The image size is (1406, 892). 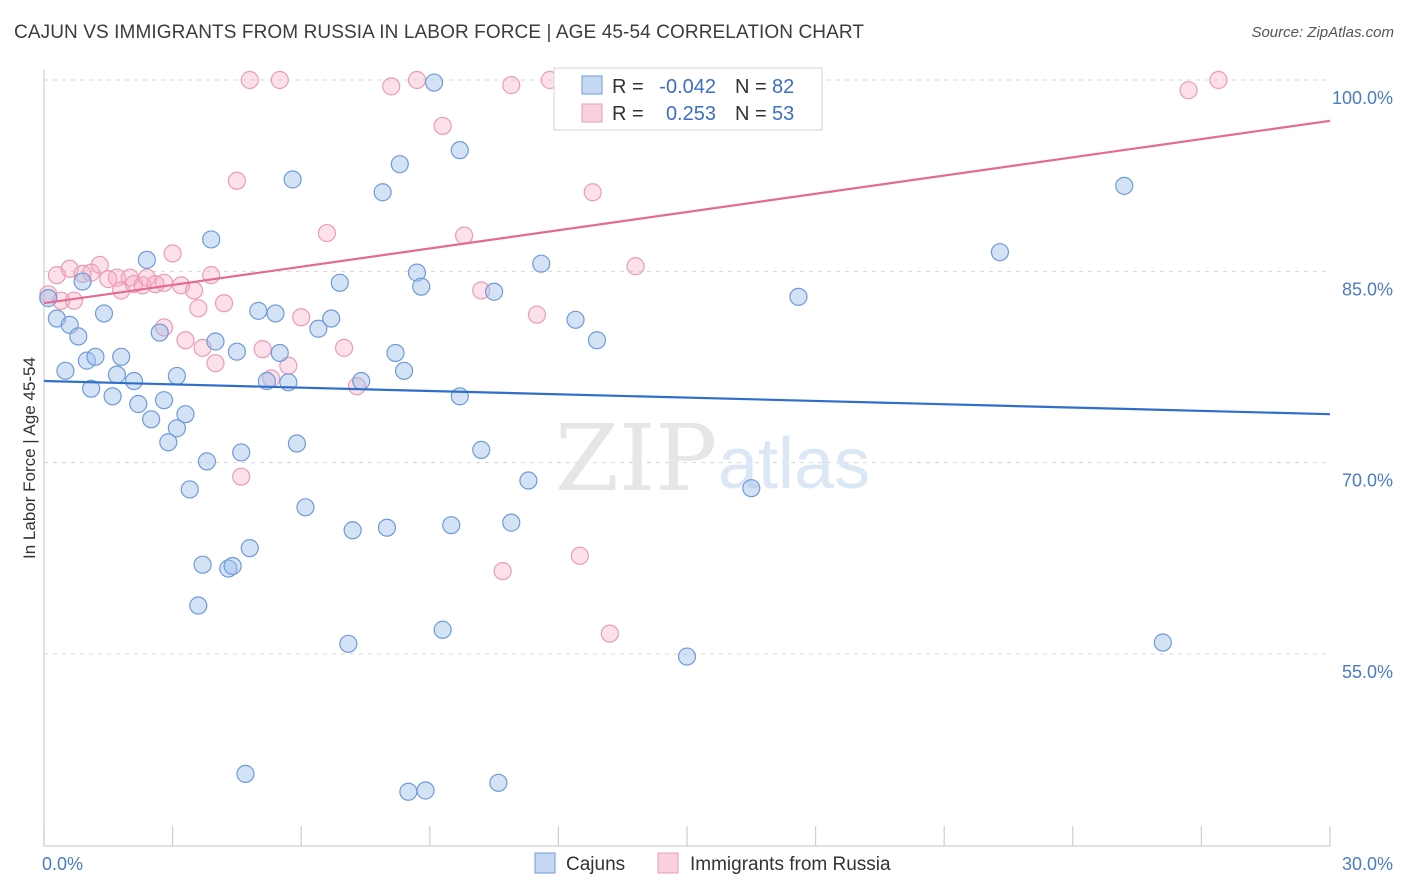 I want to click on x-tick-label: 30.0%, so click(x=1367, y=864).